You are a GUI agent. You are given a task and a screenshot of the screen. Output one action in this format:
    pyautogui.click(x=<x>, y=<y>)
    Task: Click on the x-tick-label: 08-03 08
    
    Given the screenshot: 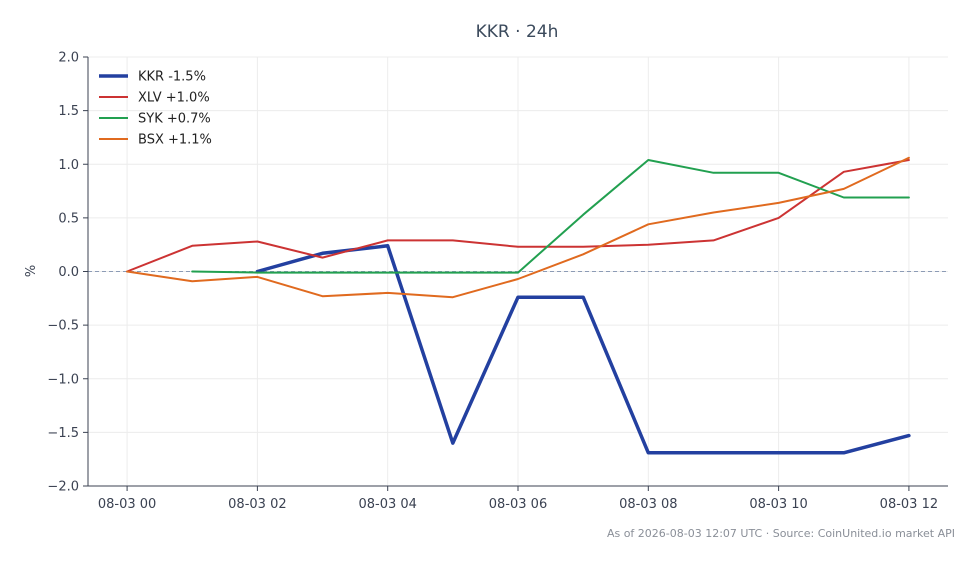 What is the action you would take?
    pyautogui.click(x=648, y=504)
    